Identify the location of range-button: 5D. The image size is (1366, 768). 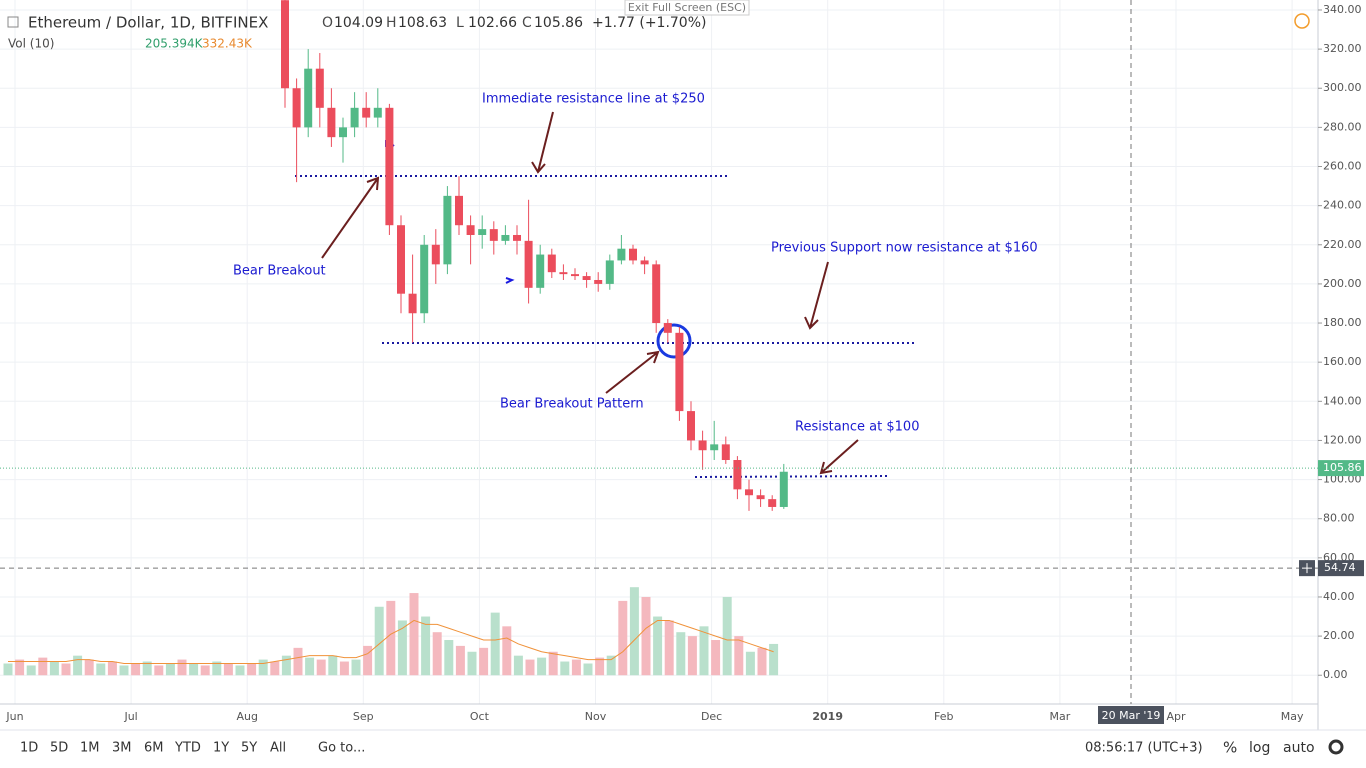
(59, 748).